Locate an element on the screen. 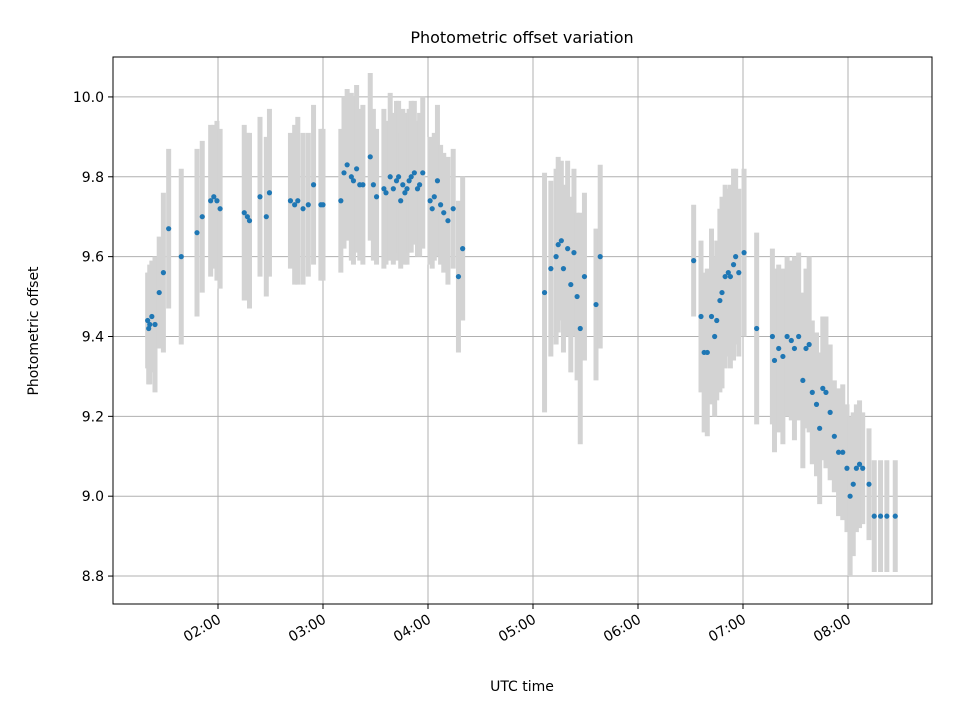 The width and height of the screenshot is (960, 724). y-axis-label: Photometric offset is located at coordinates (34, 331).